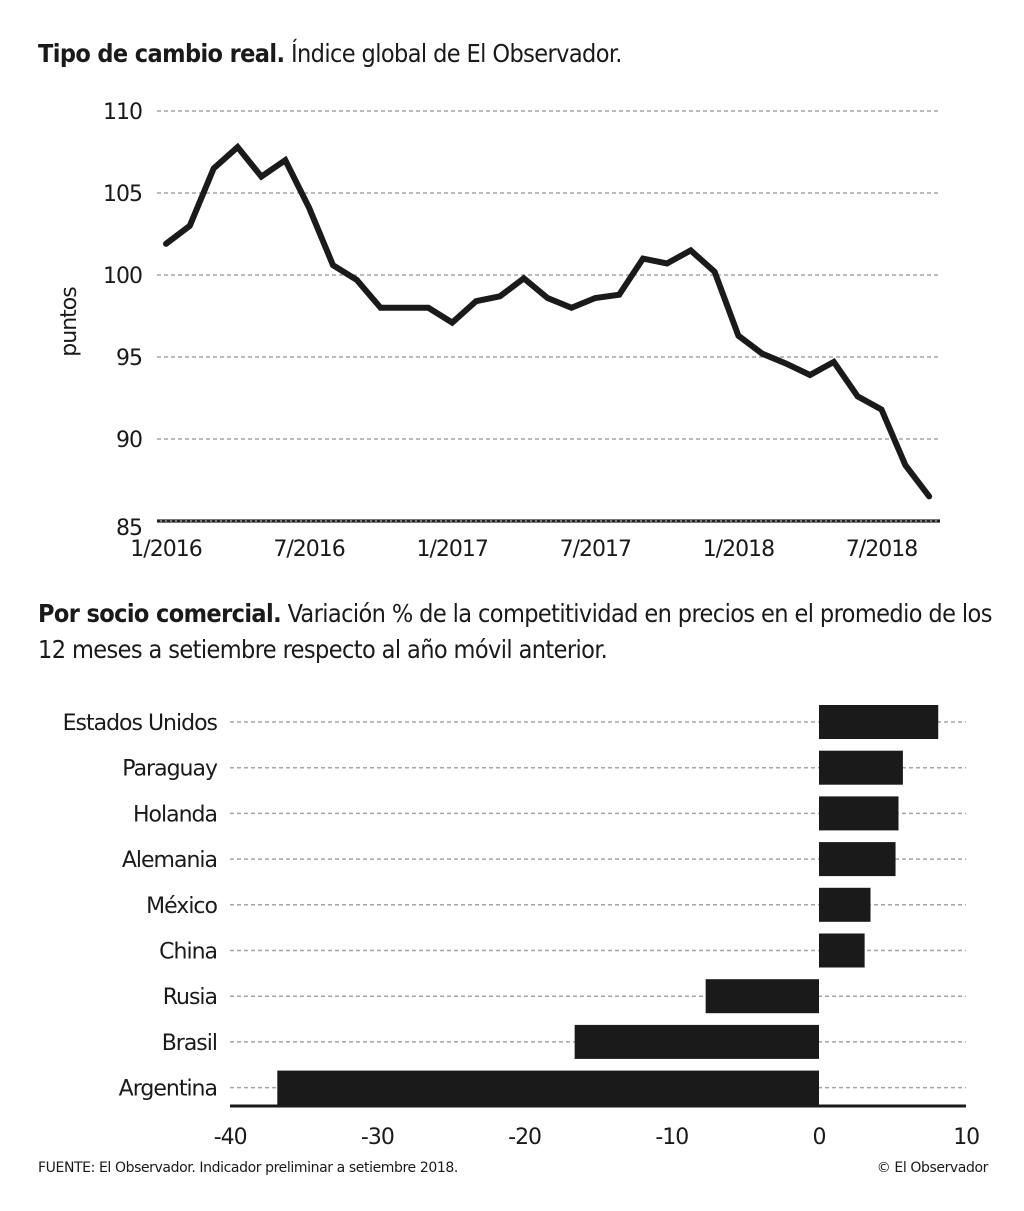 The width and height of the screenshot is (1024, 1211). Describe the element at coordinates (170, 769) in the screenshot. I see `category-label: Paraguay` at that location.